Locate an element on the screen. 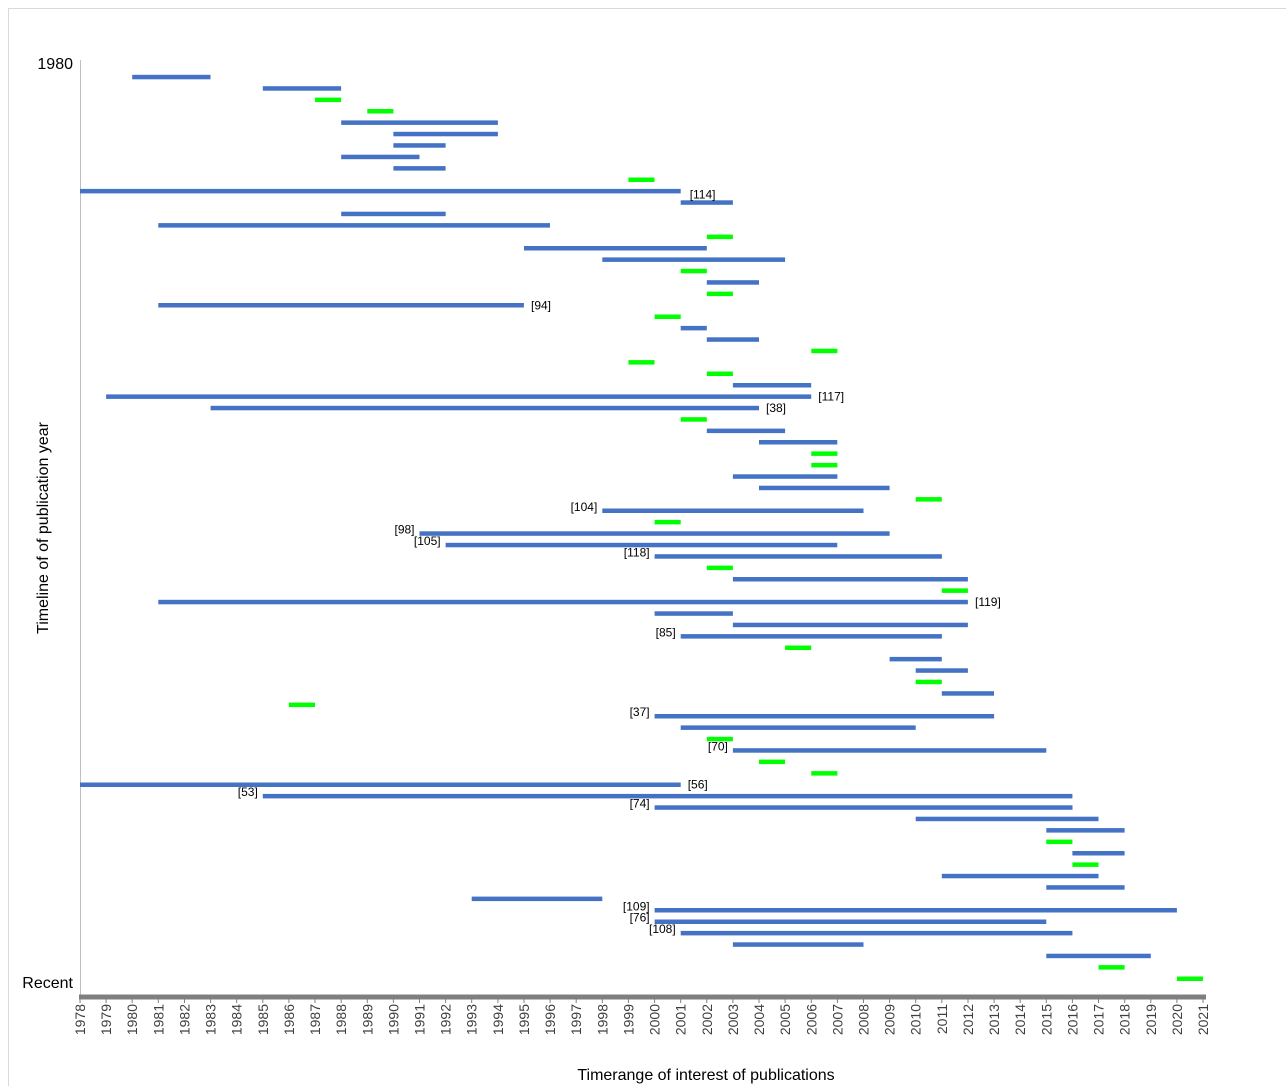  x-tick-label: 1991 is located at coordinates (420, 1019).